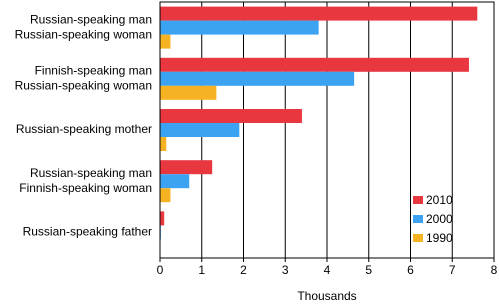 The image size is (499, 304). I want to click on x-tick-label: 7, so click(452, 270).